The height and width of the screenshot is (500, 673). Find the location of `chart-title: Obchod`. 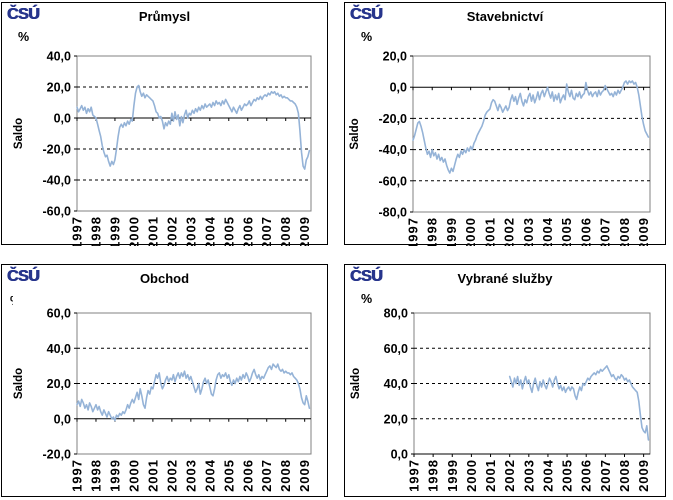

chart-title: Obchod is located at coordinates (164, 278).